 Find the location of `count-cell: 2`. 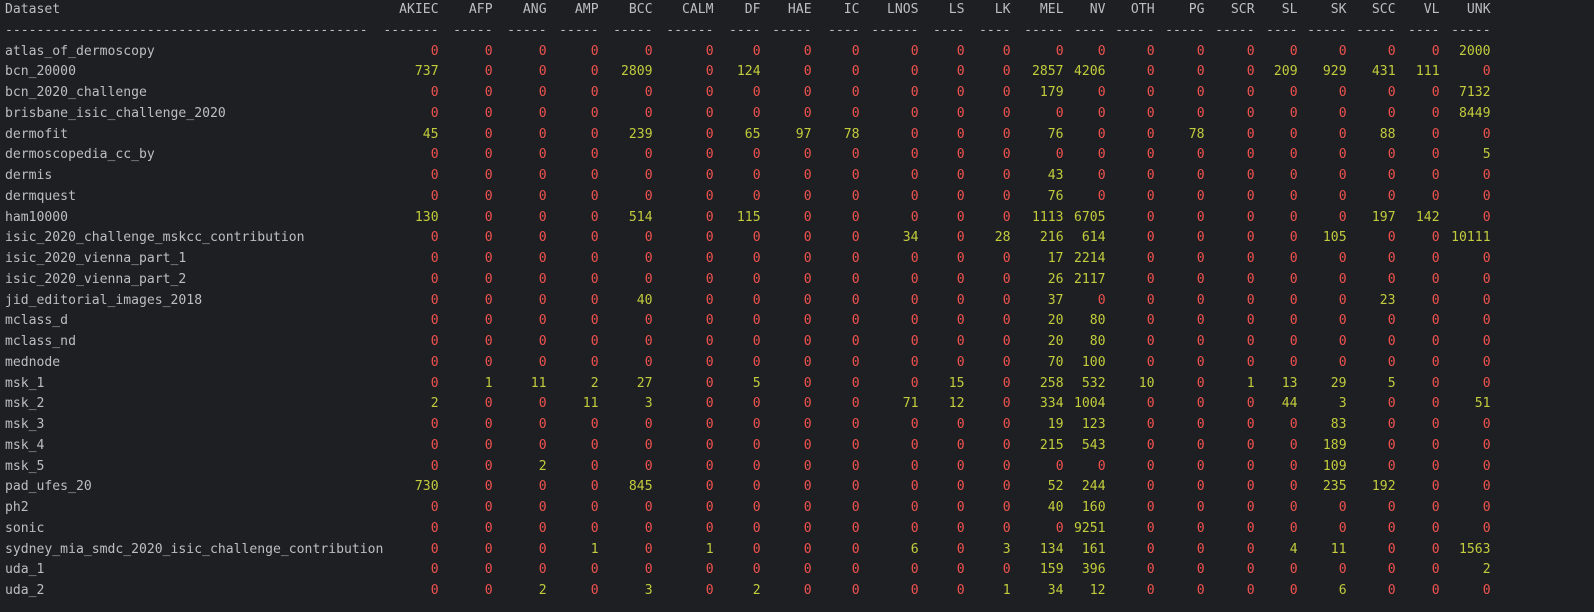

count-cell: 2 is located at coordinates (542, 466).